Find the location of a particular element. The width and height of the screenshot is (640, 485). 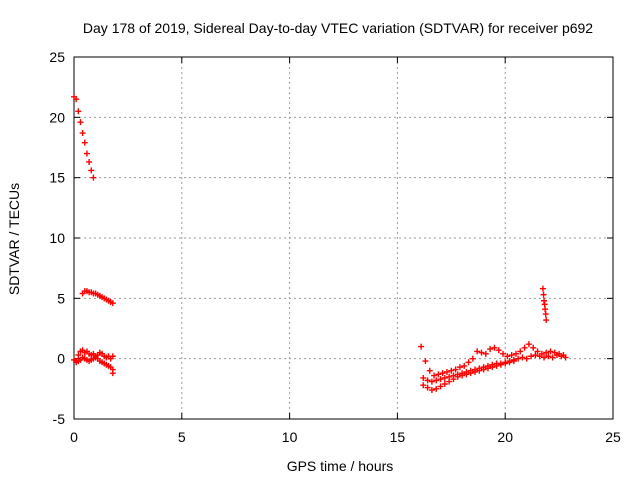

x-tick-label: 0 is located at coordinates (74, 437).